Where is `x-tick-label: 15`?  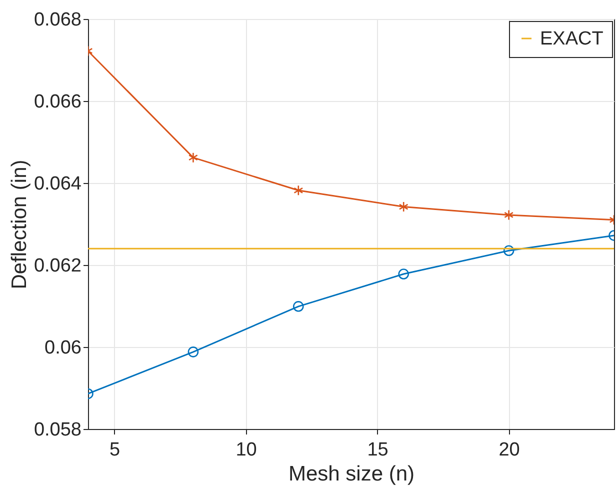
x-tick-label: 15 is located at coordinates (377, 450).